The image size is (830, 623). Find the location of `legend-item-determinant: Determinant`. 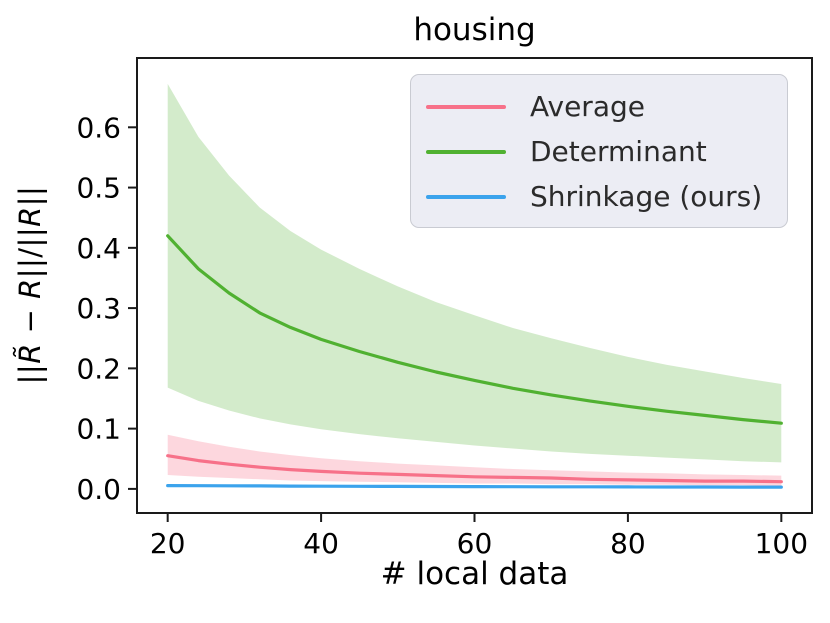

legend-item-determinant: Determinant is located at coordinates (599, 151).